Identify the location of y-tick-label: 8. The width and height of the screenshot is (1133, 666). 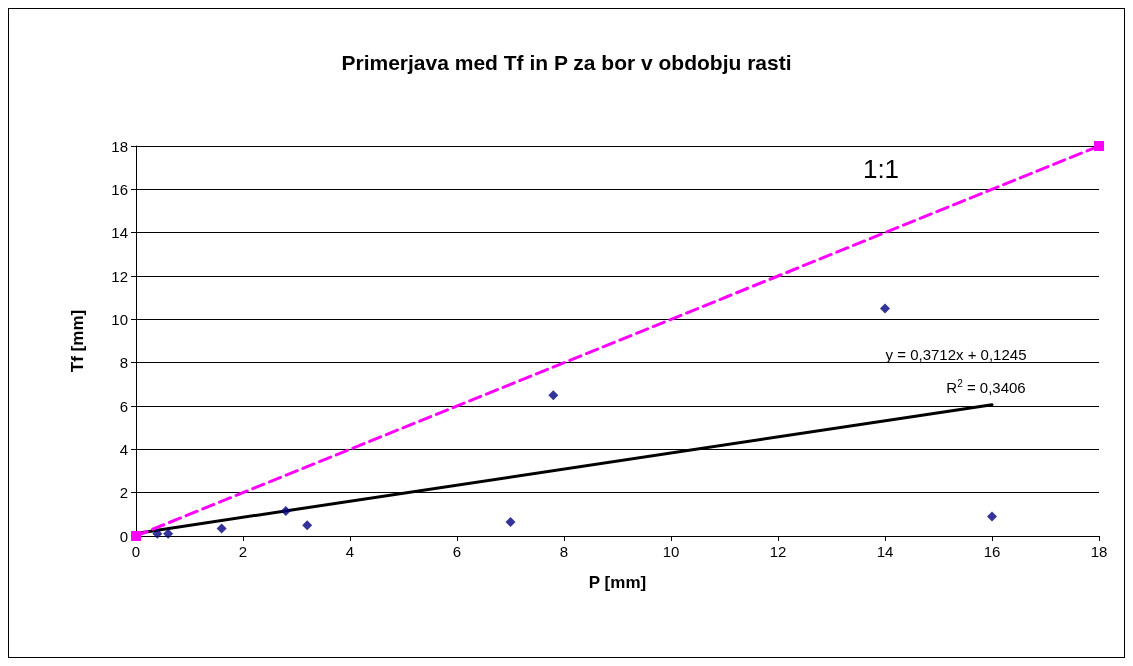
(123, 363).